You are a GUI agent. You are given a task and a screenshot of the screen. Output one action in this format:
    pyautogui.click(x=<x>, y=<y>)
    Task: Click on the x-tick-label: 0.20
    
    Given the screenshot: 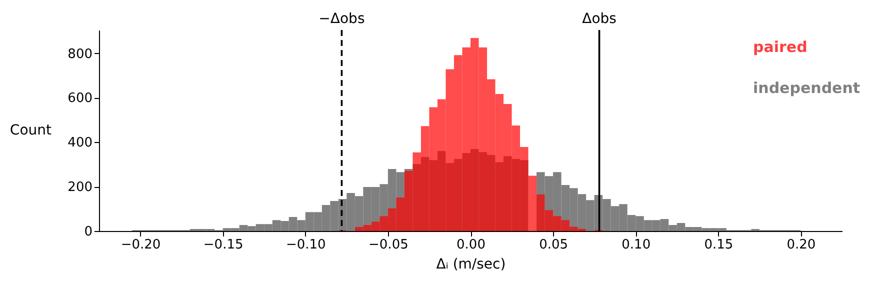 What is the action you would take?
    pyautogui.click(x=801, y=245)
    